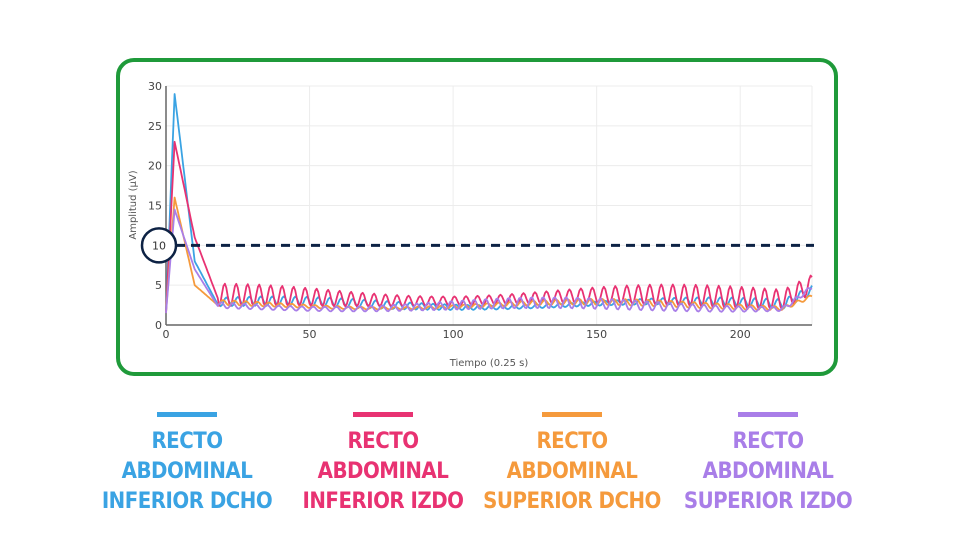 This screenshot has width=960, height=540. I want to click on y-tick-label: 20, so click(155, 166).